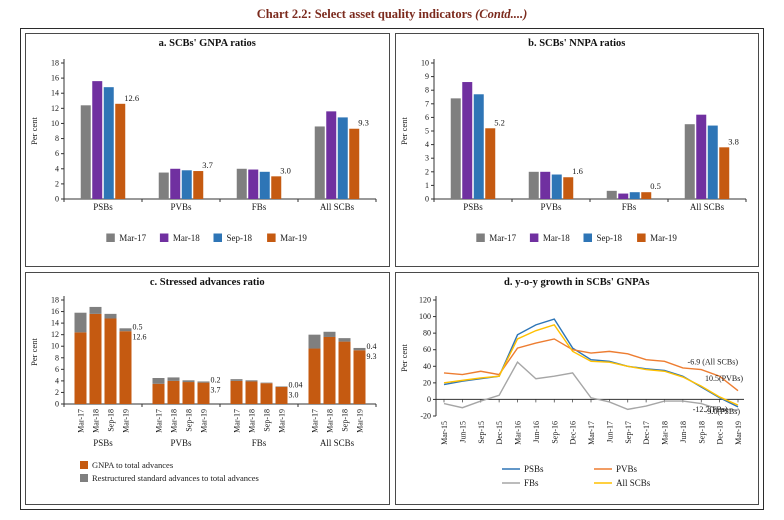 The width and height of the screenshot is (784, 520). What do you see at coordinates (481, 432) in the screenshot?
I see `svg-text: Sep-15` at bounding box center [481, 432].